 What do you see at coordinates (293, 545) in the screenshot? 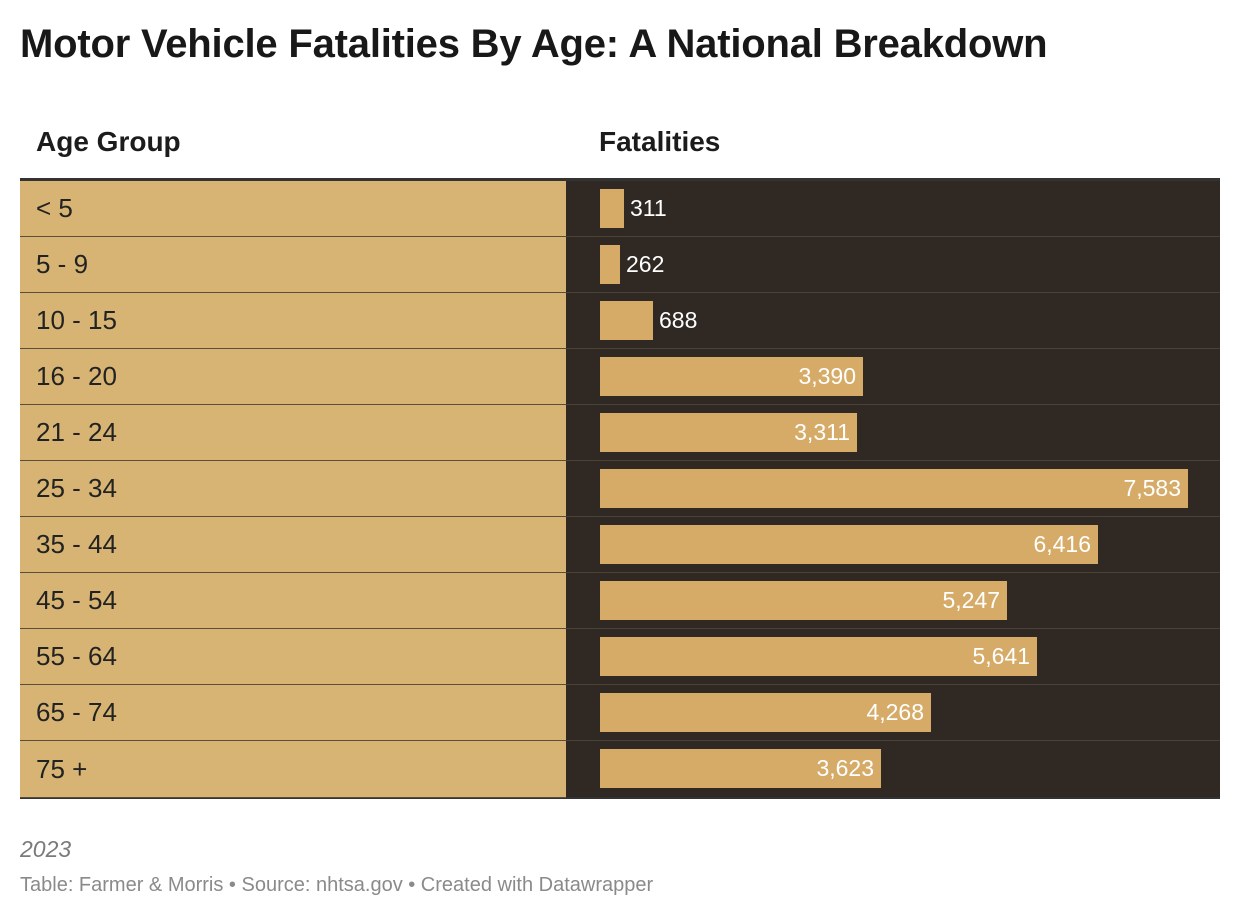
I see `age-group-cell: 35 - 44` at bounding box center [293, 545].